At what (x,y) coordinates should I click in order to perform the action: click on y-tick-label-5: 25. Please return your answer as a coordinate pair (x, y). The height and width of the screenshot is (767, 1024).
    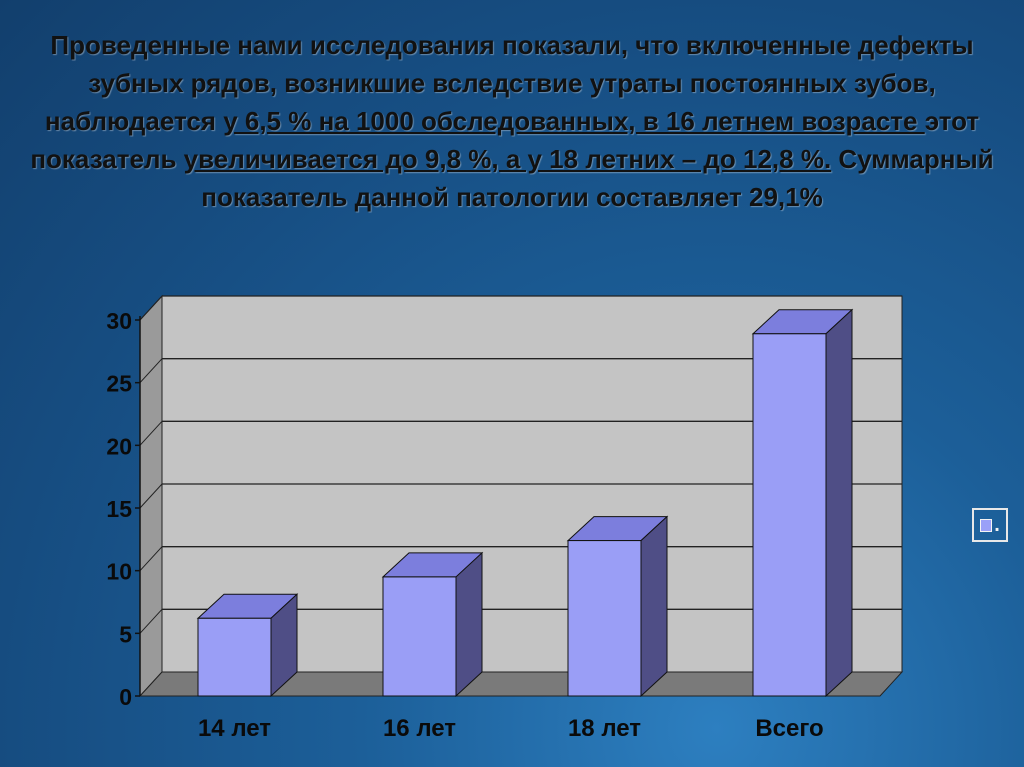
    Looking at the image, I should click on (119, 384).